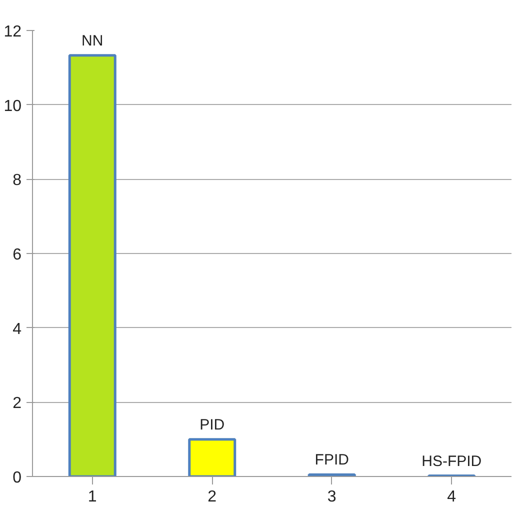  I want to click on y-tick-label: 12, so click(13, 32).